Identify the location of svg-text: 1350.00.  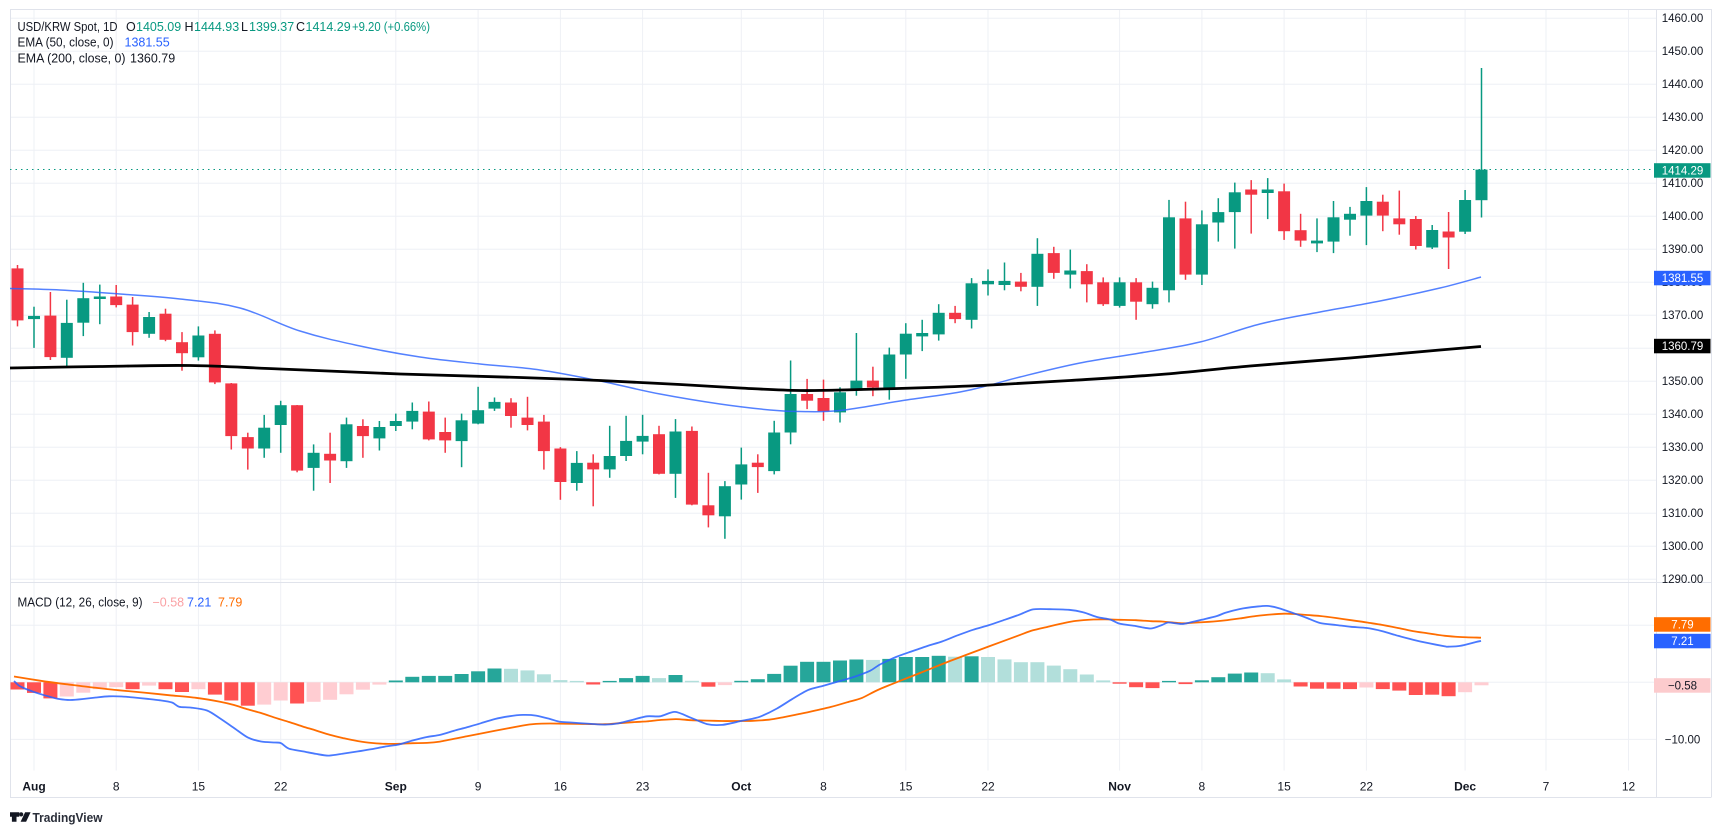
(1683, 382).